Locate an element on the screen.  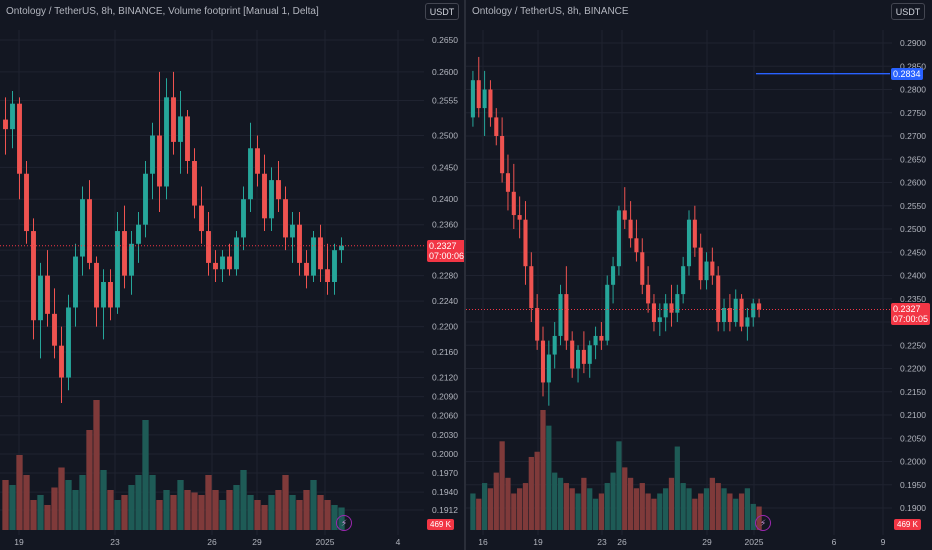
y-tick-label: 0.2060 is located at coordinates (445, 416).